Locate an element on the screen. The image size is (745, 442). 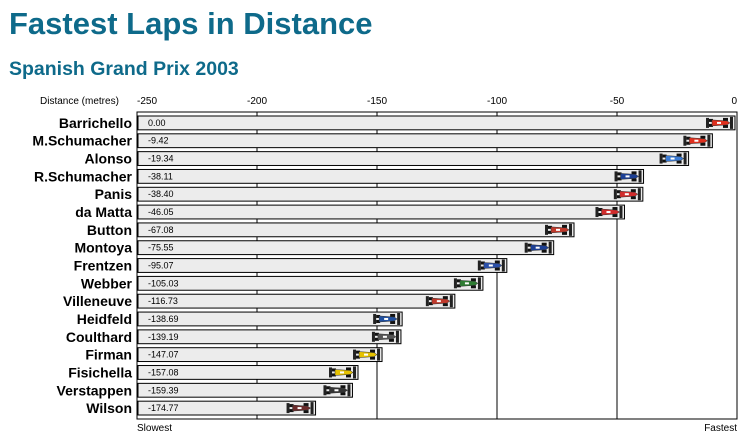
value-label: -95.07 is located at coordinates (161, 266).